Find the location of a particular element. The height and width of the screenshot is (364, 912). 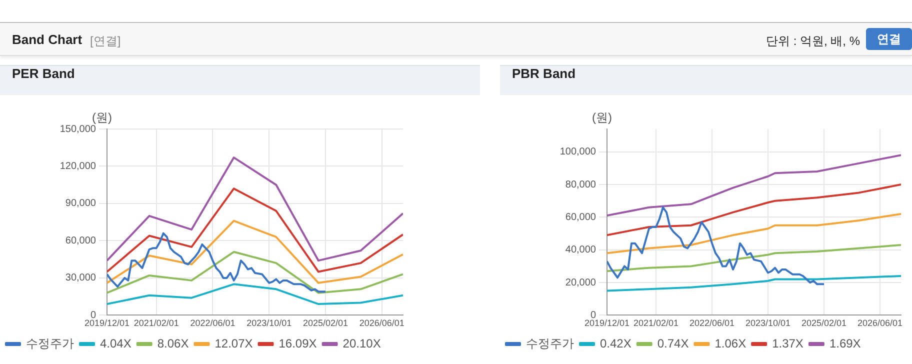

legend-label: 4.04X is located at coordinates (116, 343).